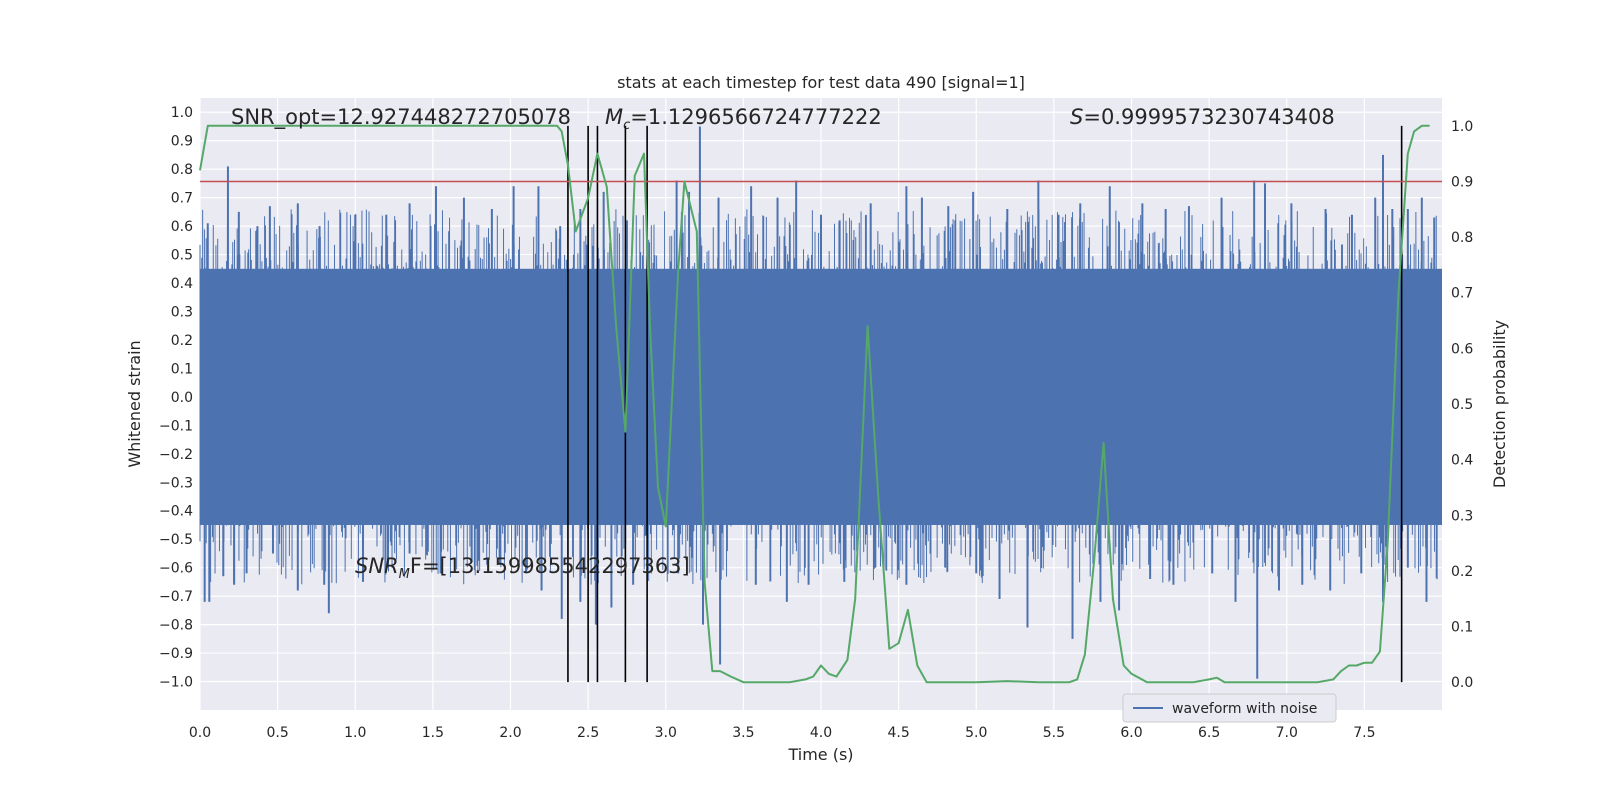  Describe the element at coordinates (182, 398) in the screenshot. I see `y-left-tick-label: 0.0` at that location.